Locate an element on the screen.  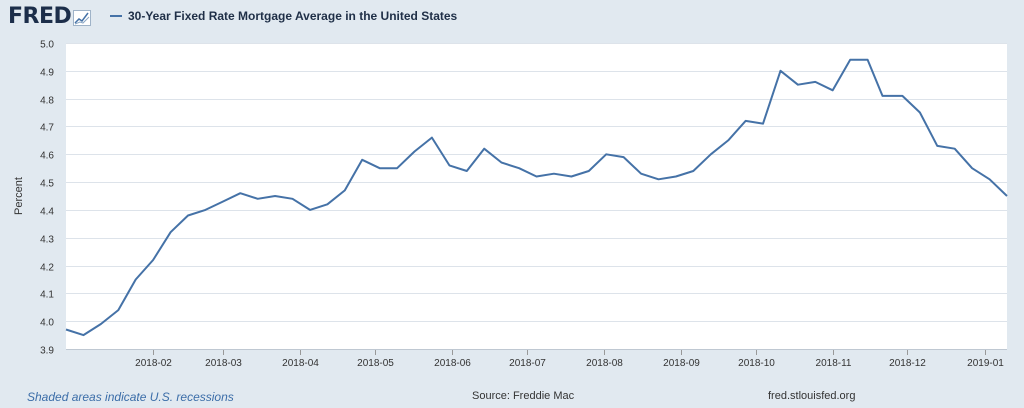
x-tick-label: 2018-11 is located at coordinates (834, 363).